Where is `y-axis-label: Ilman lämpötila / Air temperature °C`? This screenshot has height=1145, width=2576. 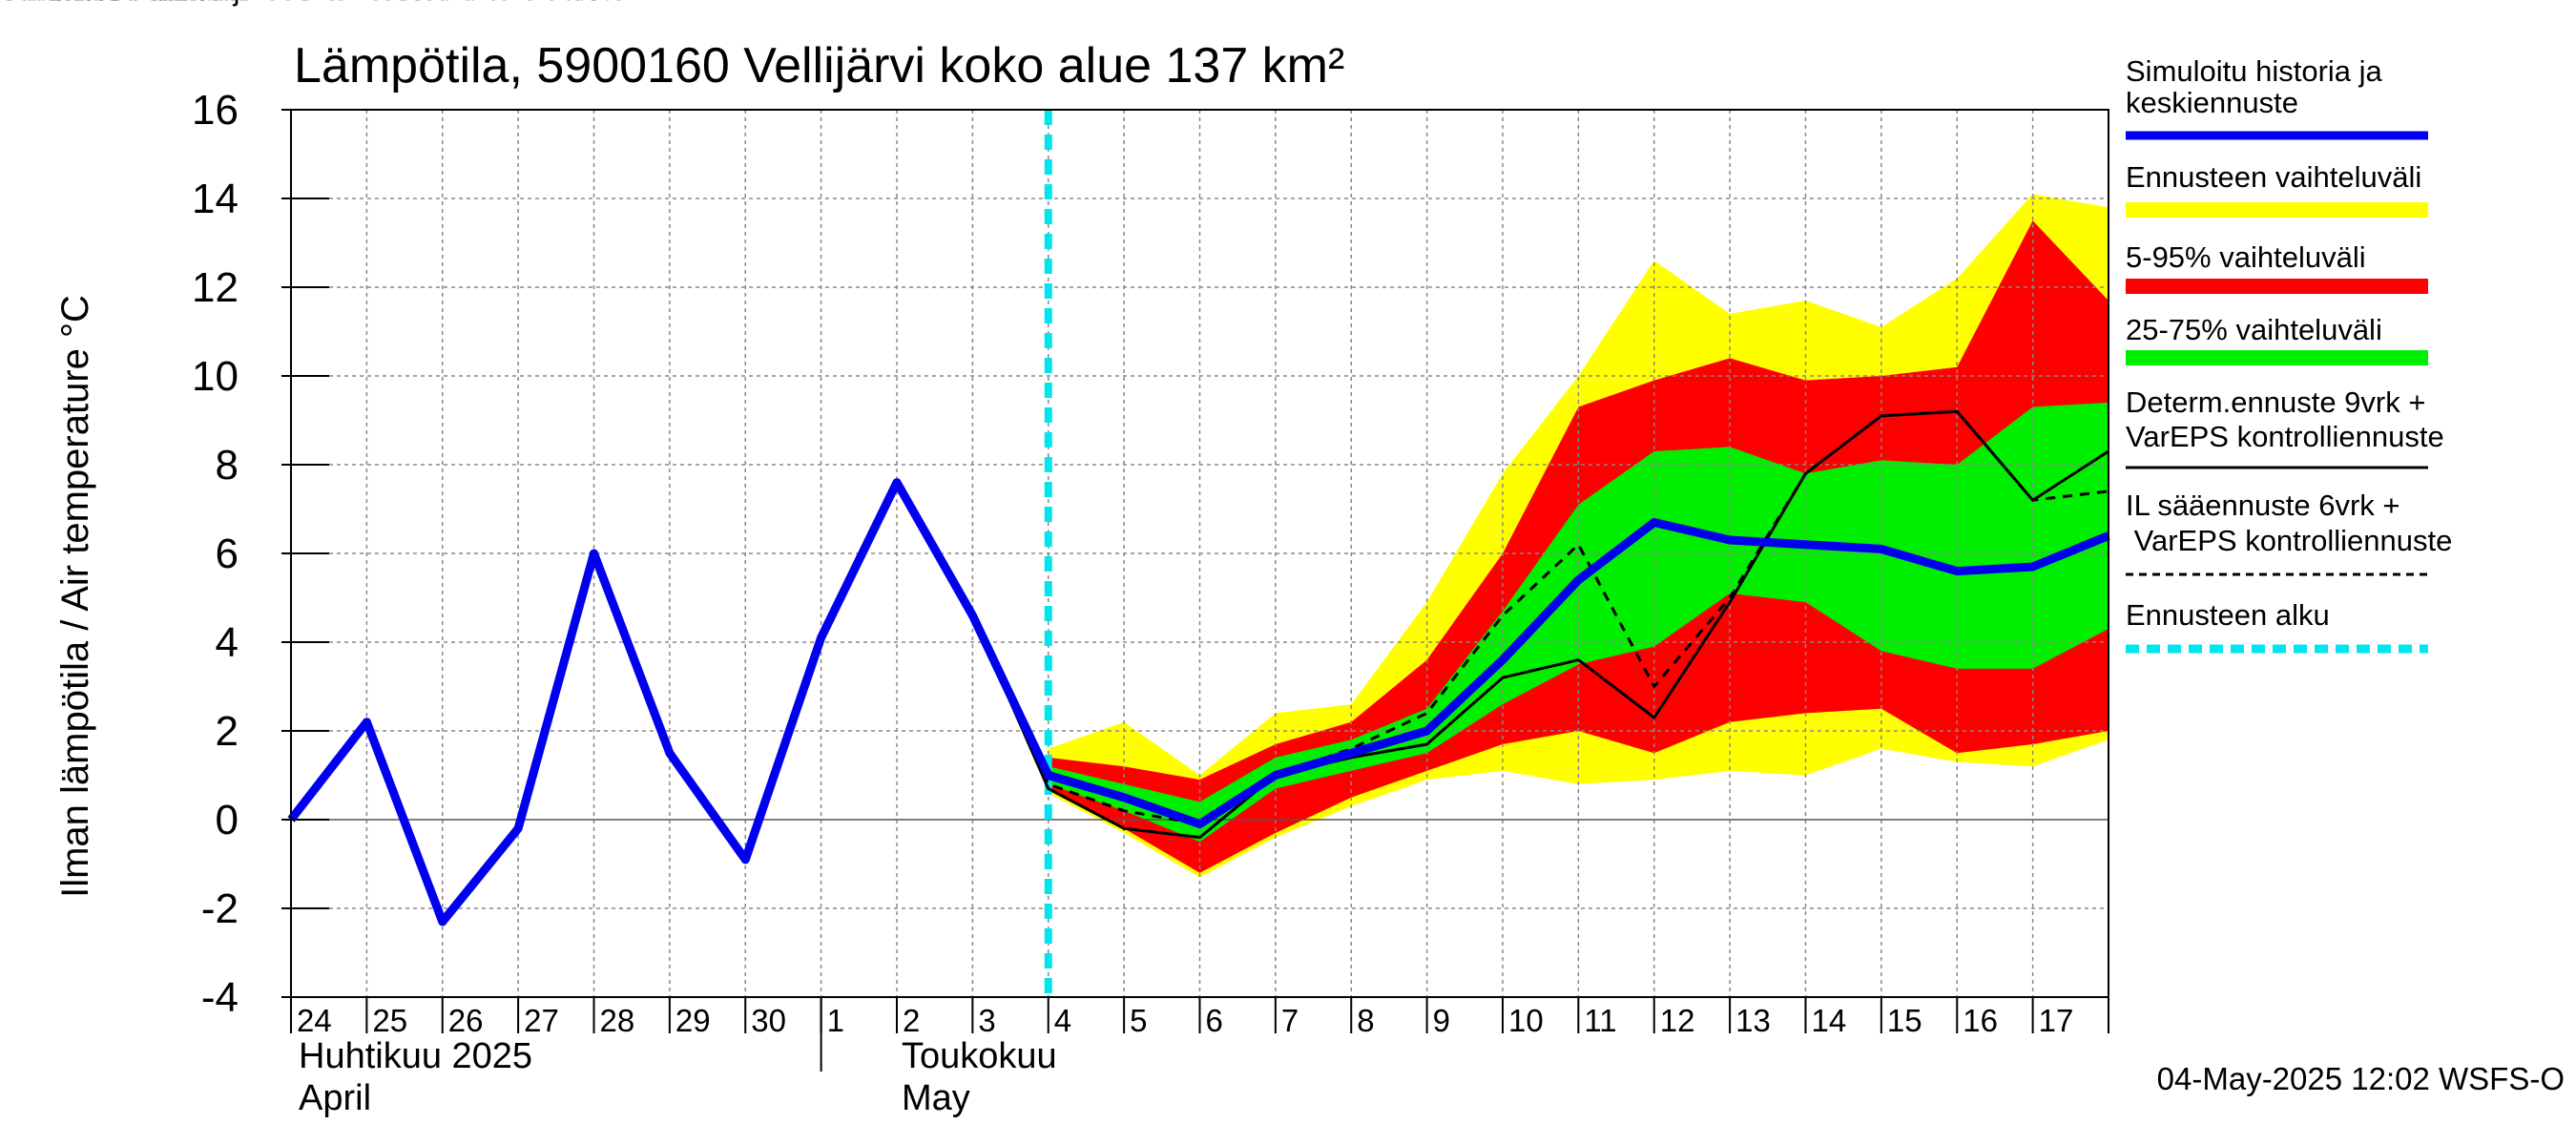 y-axis-label: Ilman lämpötila / Air temperature °C is located at coordinates (75, 596).